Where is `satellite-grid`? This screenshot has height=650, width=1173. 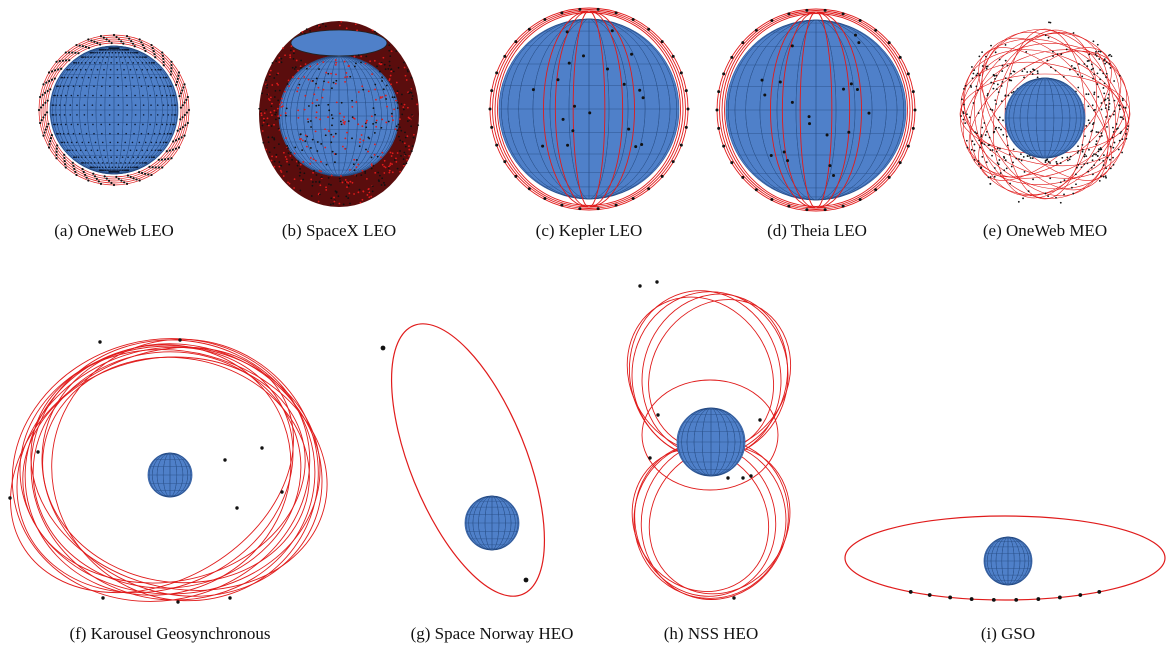 satellite-grid is located at coordinates (114, 110).